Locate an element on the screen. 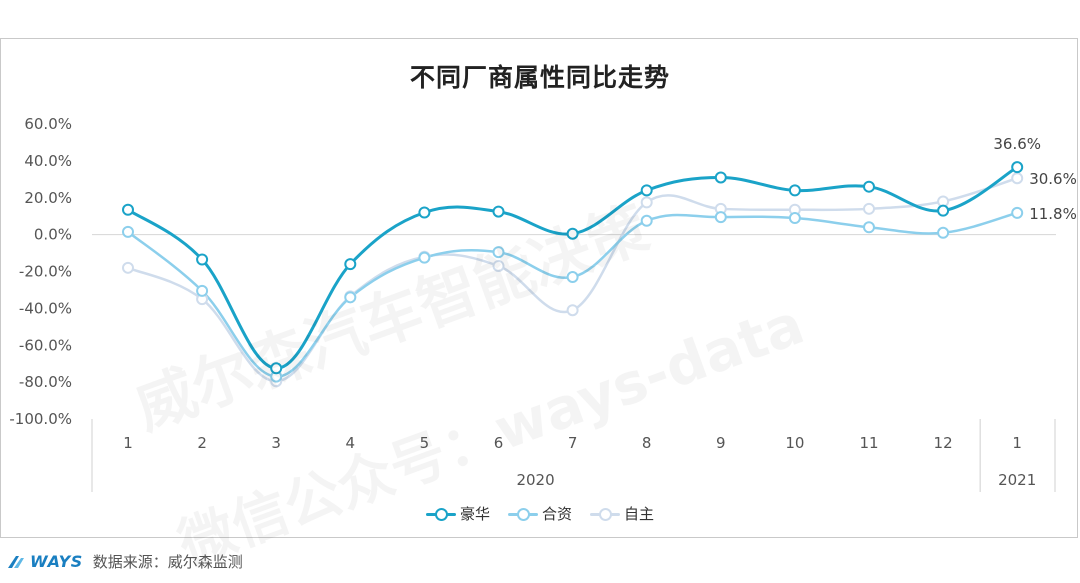 The width and height of the screenshot is (1080, 583). y-tick-label: -20.0% is located at coordinates (45, 272).